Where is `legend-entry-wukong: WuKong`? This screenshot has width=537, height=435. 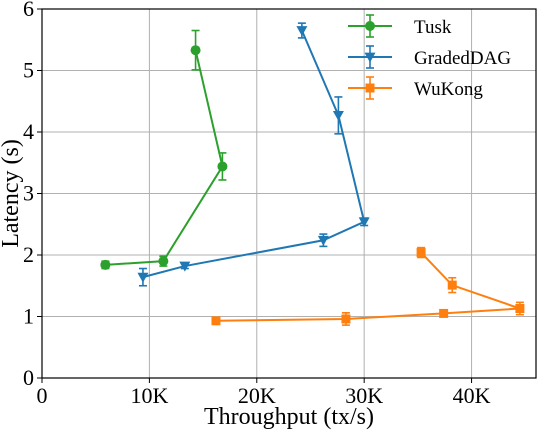 legend-entry-wukong: WuKong is located at coordinates (415, 88).